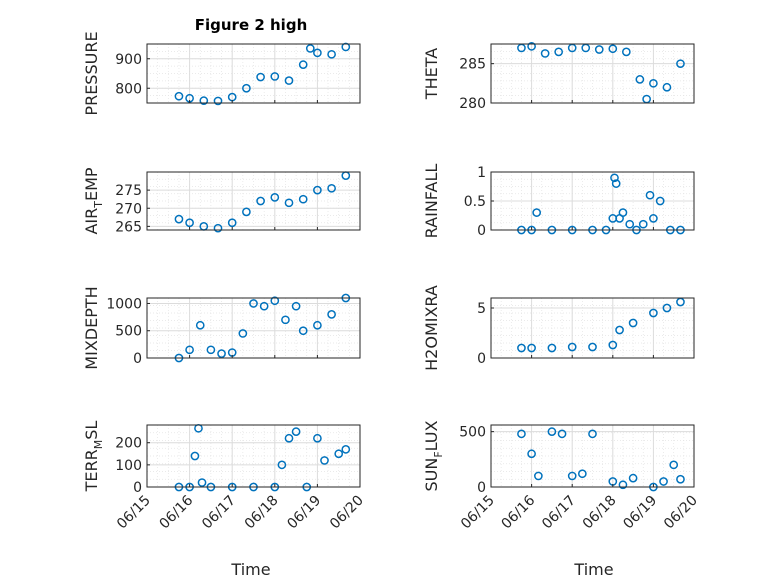 Image resolution: width=778 pixels, height=583 pixels. What do you see at coordinates (475, 202) in the screenshot?
I see `y-tick-label: 0.5` at bounding box center [475, 202].